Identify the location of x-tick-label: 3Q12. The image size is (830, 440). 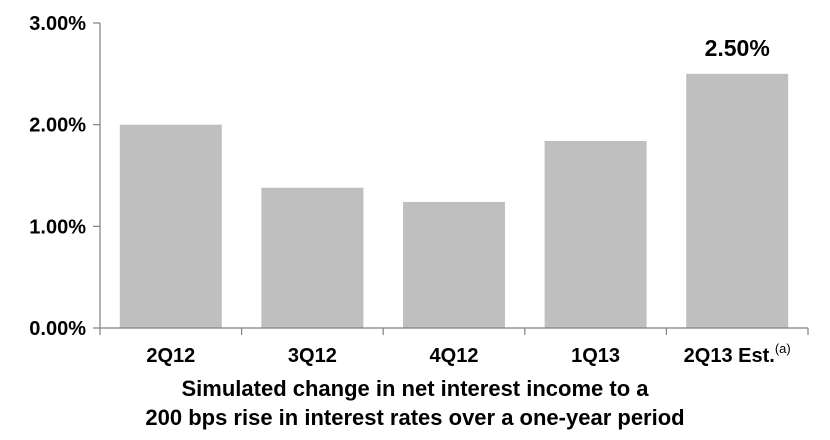
(312, 356).